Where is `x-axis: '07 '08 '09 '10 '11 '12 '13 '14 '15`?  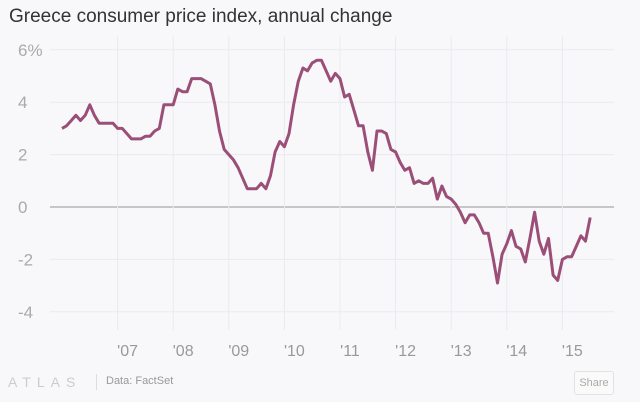 x-axis: '07 '08 '09 '10 '11 '12 '13 '14 '15 is located at coordinates (350, 351).